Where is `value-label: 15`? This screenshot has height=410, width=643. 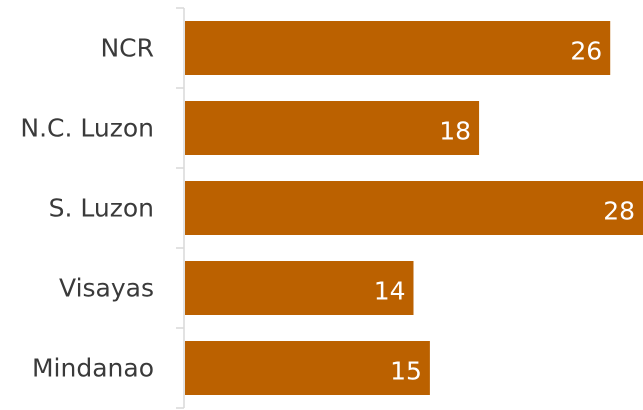 value-label: 15 is located at coordinates (406, 371).